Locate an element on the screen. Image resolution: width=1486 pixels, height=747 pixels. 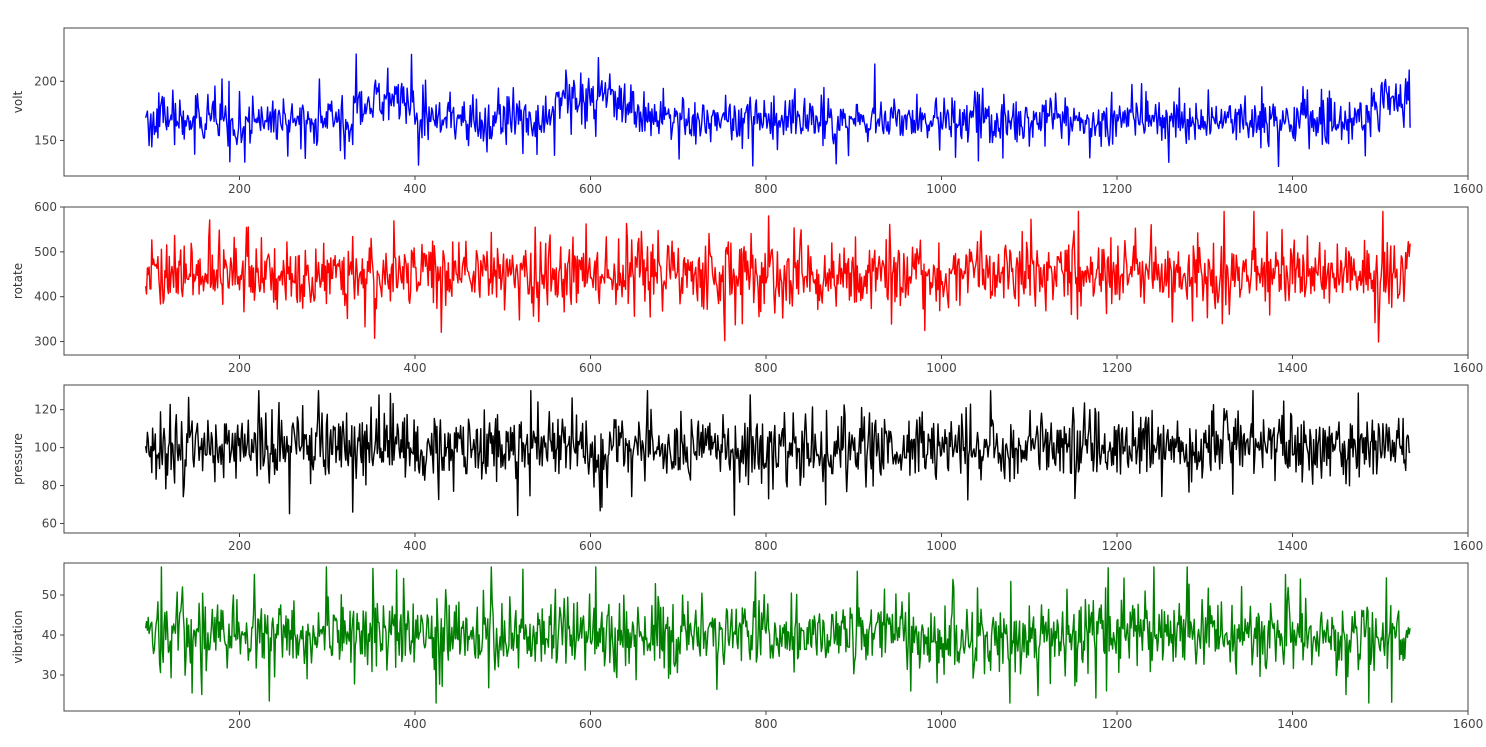
series-line-volt is located at coordinates (777, 110).